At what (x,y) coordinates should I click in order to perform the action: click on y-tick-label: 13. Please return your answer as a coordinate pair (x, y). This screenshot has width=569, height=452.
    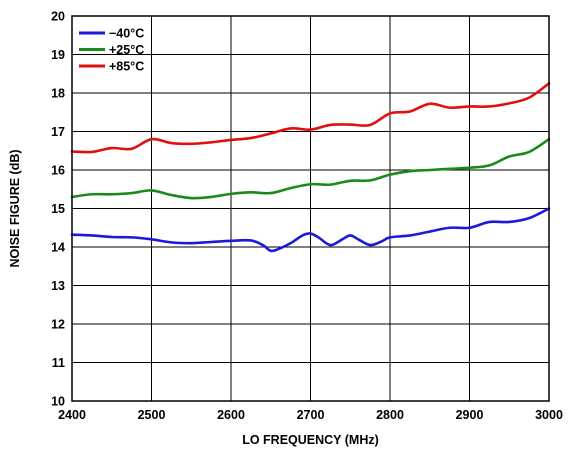
    Looking at the image, I should click on (58, 286).